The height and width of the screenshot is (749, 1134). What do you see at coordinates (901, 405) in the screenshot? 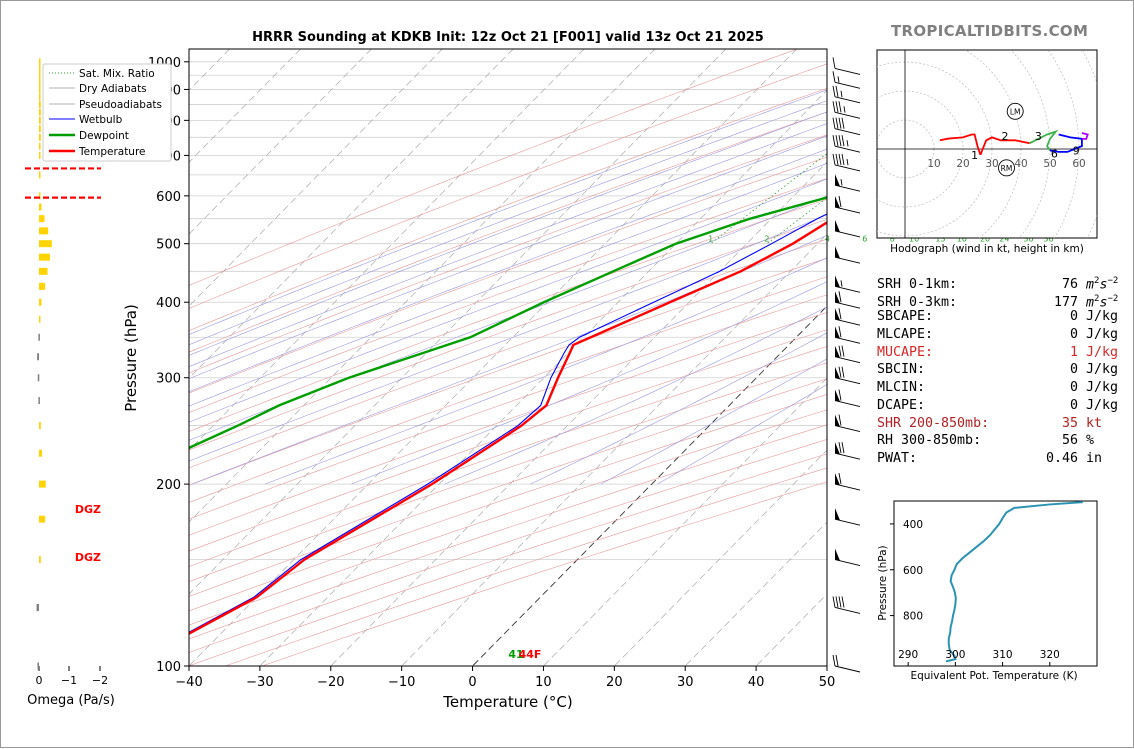
I see `stat-label: DCAPE:` at bounding box center [901, 405].